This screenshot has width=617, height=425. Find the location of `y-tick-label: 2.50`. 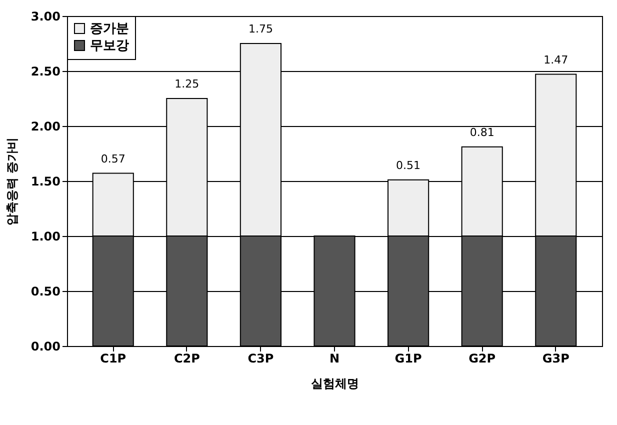

y-tick-label: 2.50 is located at coordinates (45, 71).